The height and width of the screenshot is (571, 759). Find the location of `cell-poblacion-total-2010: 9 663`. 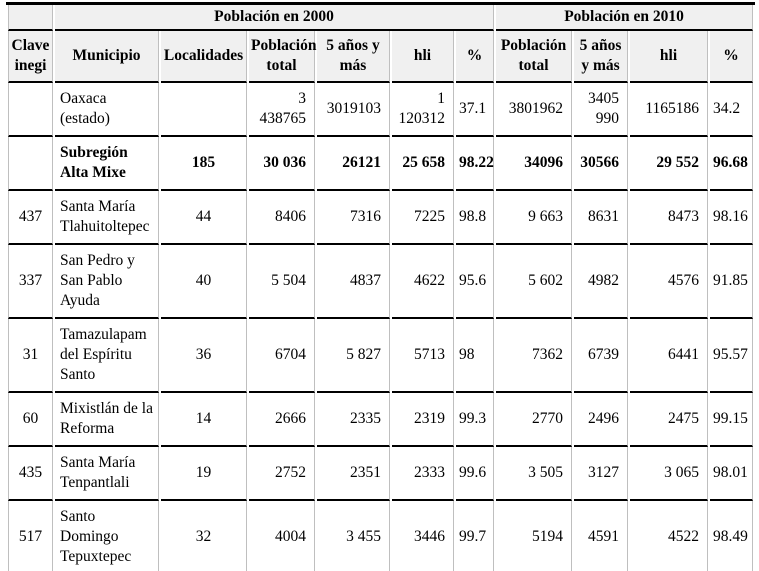

cell-poblacion-total-2010: 9 663 is located at coordinates (534, 218).